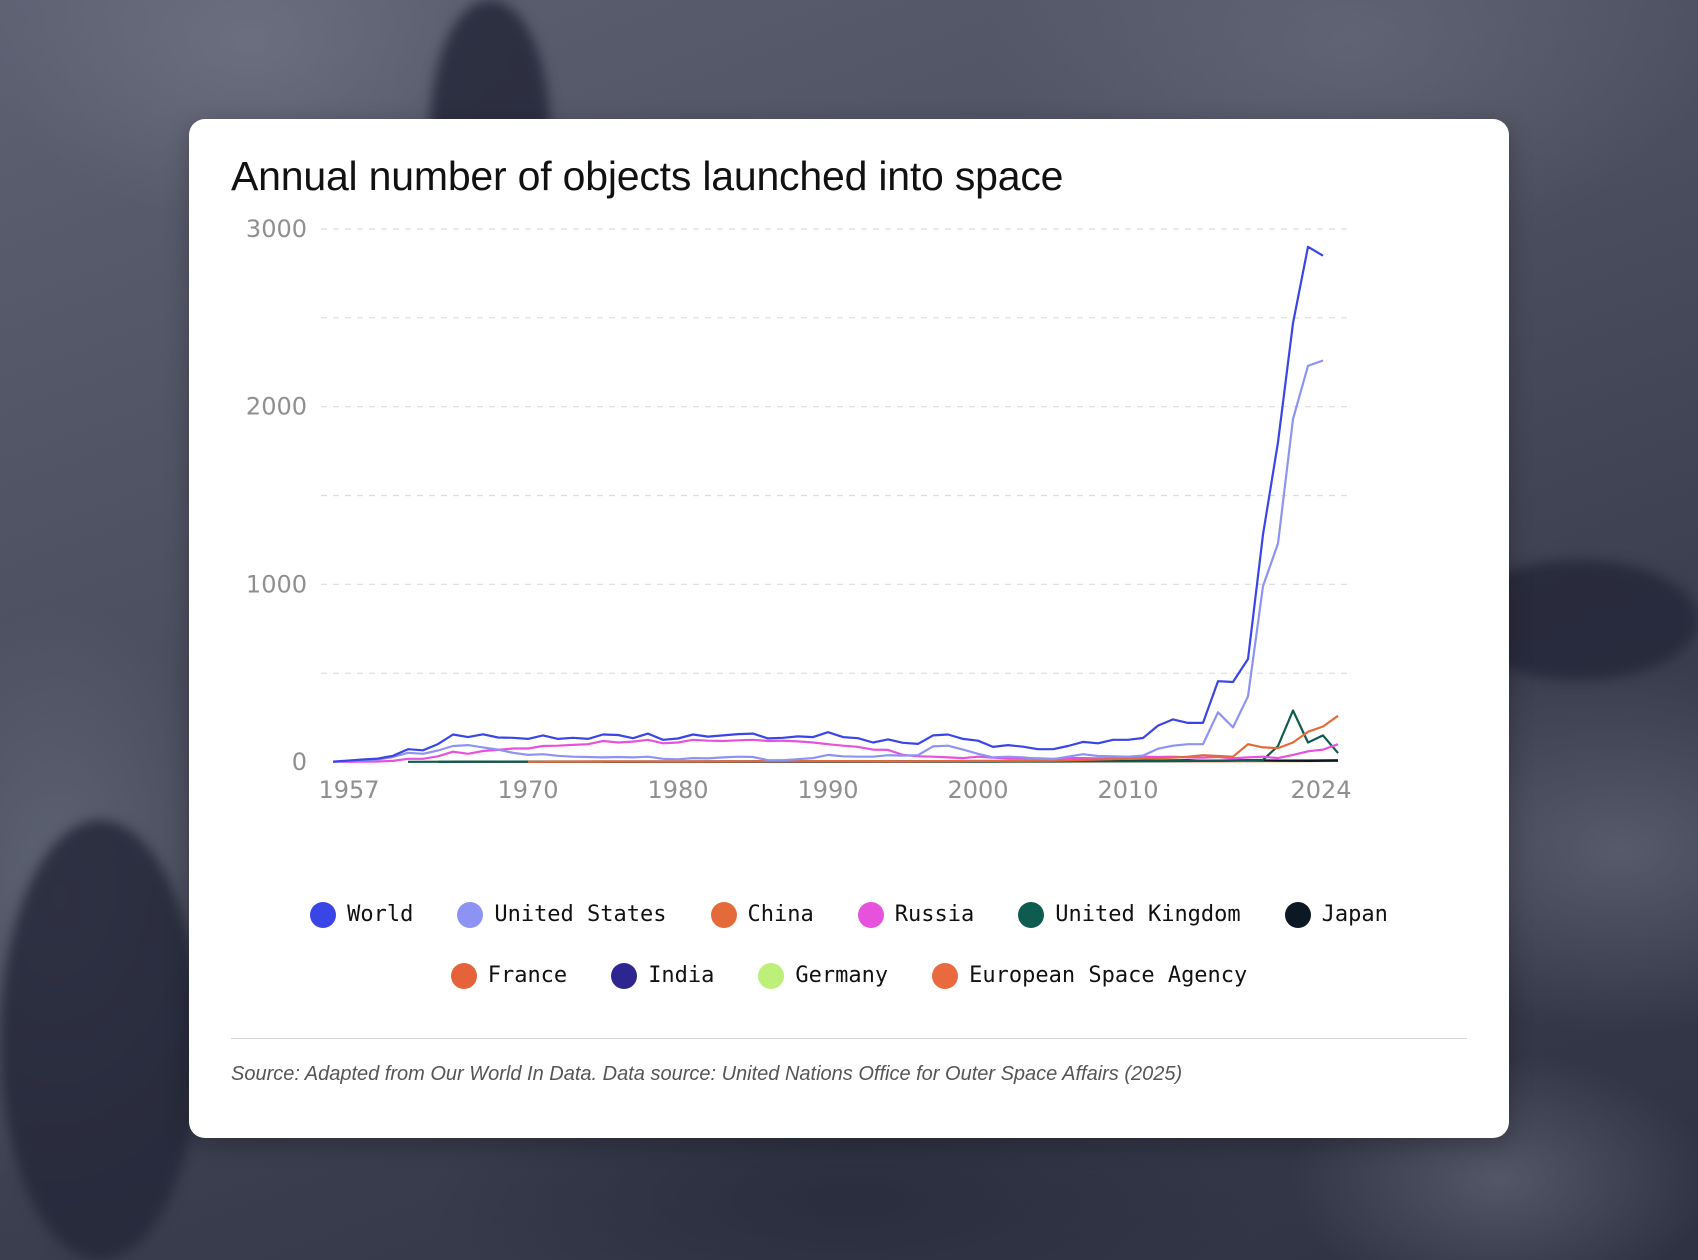  What do you see at coordinates (527, 790) in the screenshot?
I see `x-tick-label: 1970` at bounding box center [527, 790].